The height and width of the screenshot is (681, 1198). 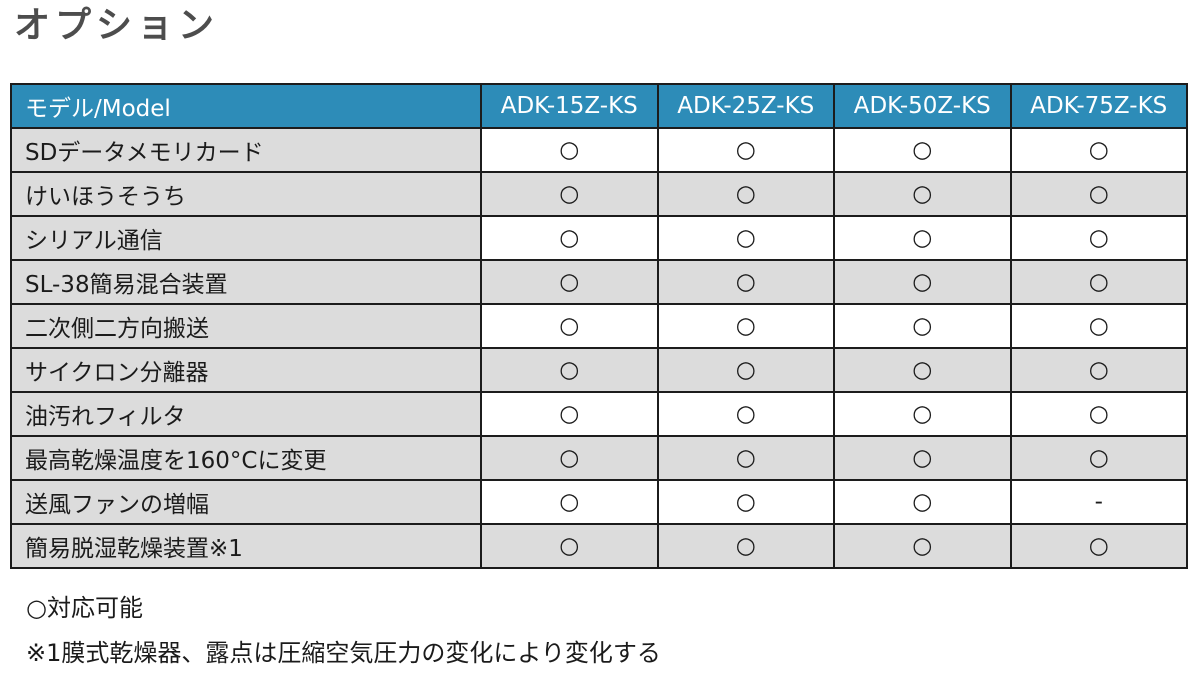 I want to click on option-row-label: 簡易脱湿乾燥装置※1, so click(x=246, y=546).